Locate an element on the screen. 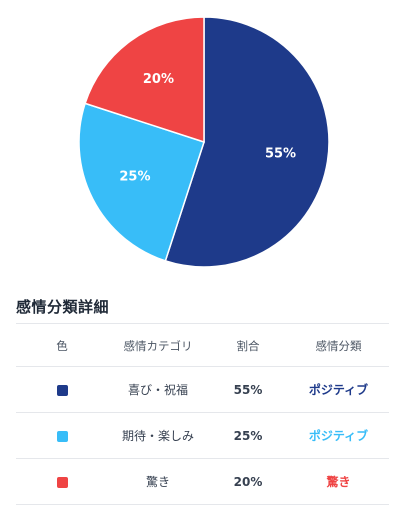 The width and height of the screenshot is (409, 515). header-category: 感情カテゴリ is located at coordinates (158, 346).